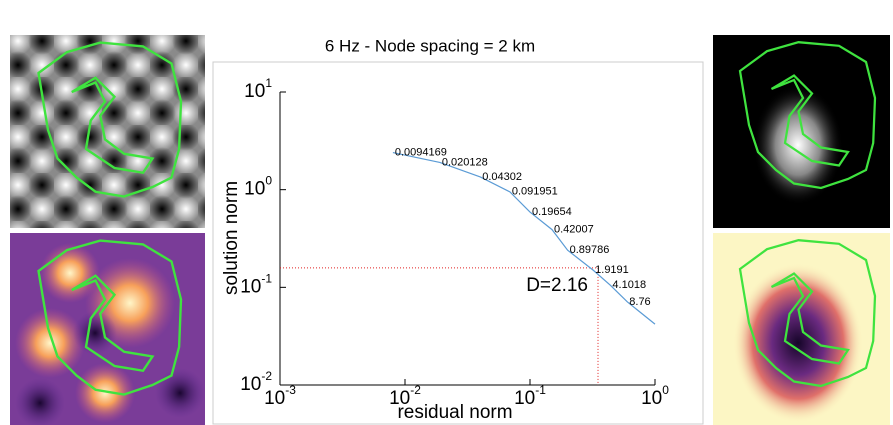 Image resolution: width=893 pixels, height=425 pixels. What do you see at coordinates (502, 177) in the screenshot?
I see `point-label: 0.04302` at bounding box center [502, 177].